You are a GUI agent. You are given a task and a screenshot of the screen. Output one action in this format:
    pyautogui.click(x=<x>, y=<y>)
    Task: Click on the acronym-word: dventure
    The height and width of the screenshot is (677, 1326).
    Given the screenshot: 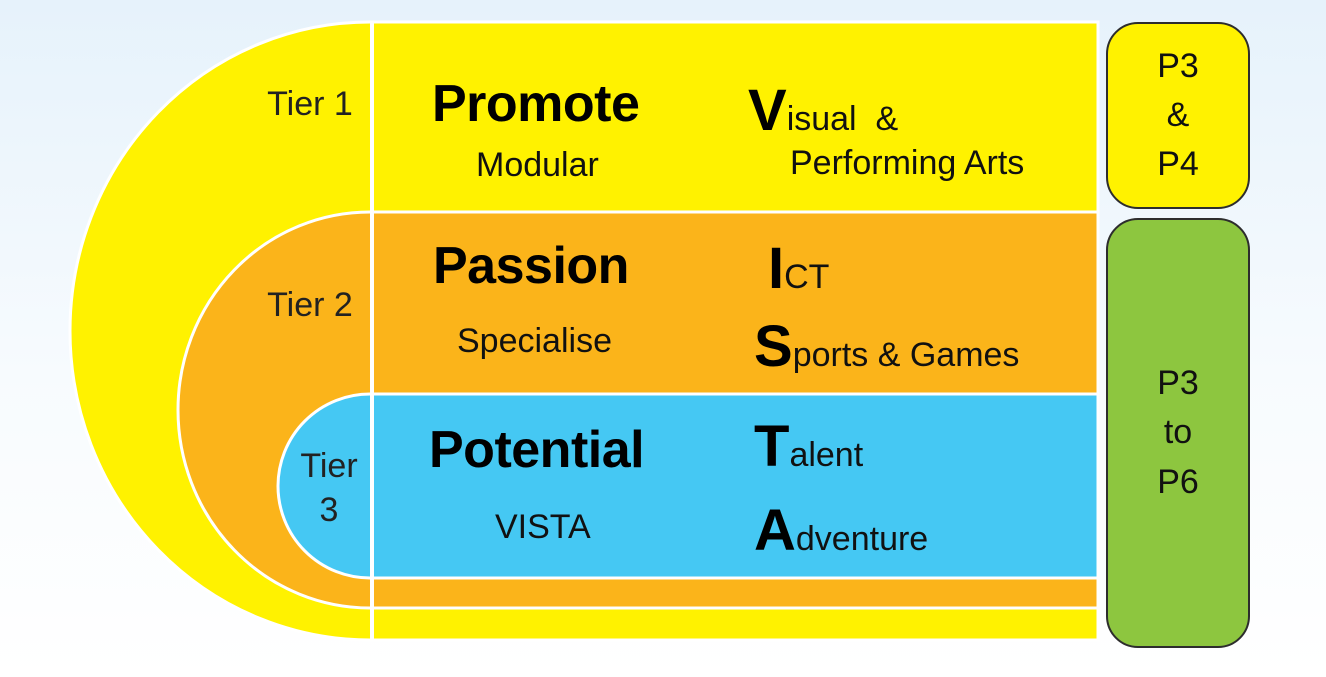 What is the action you would take?
    pyautogui.click(x=862, y=539)
    